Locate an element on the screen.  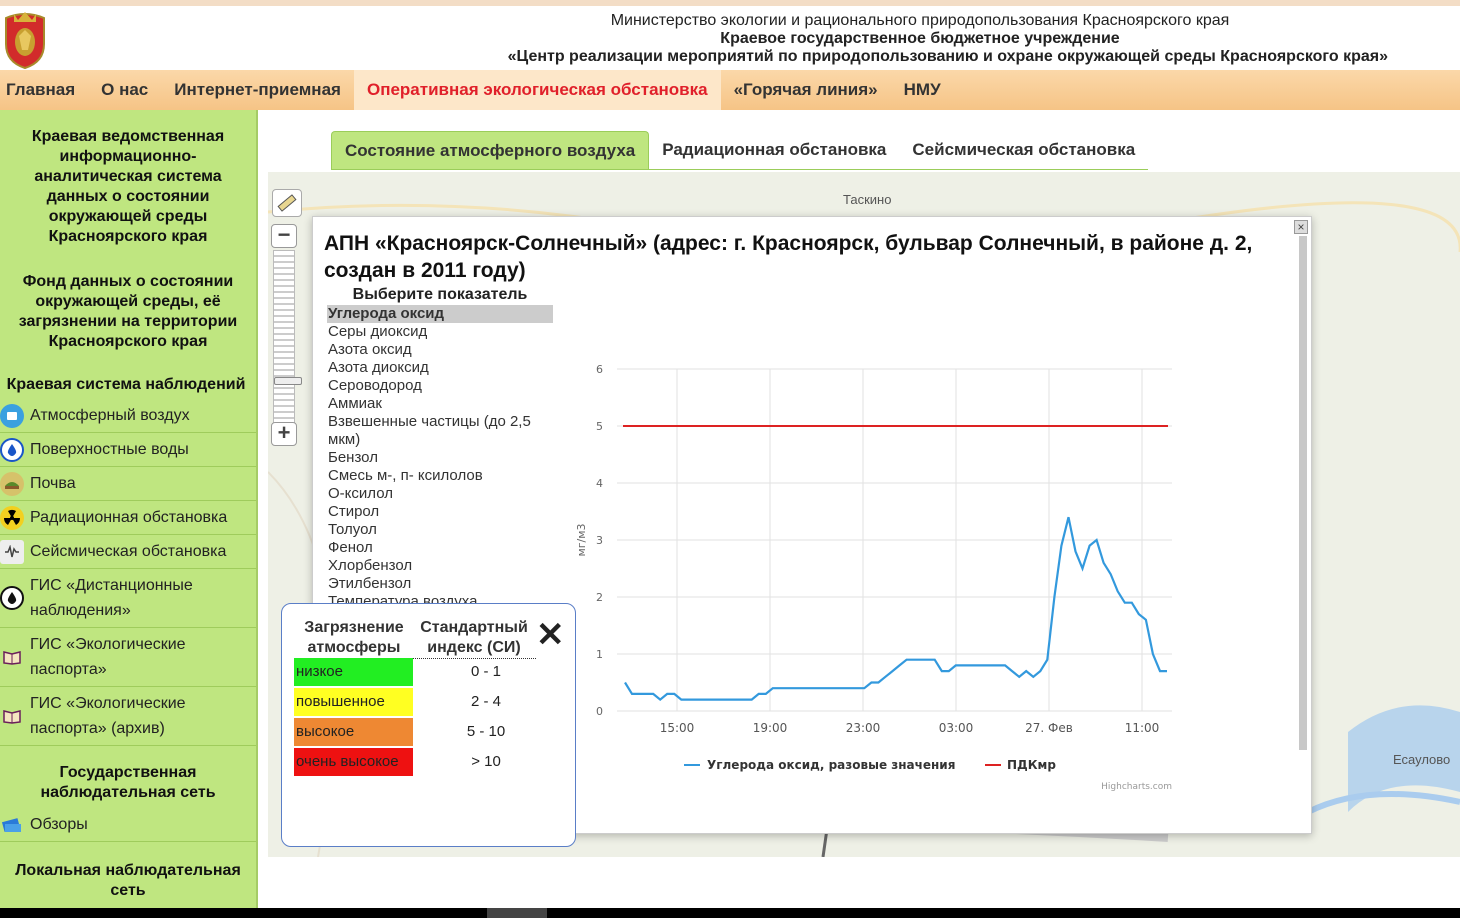
oil-drop-icon is located at coordinates (12, 598).